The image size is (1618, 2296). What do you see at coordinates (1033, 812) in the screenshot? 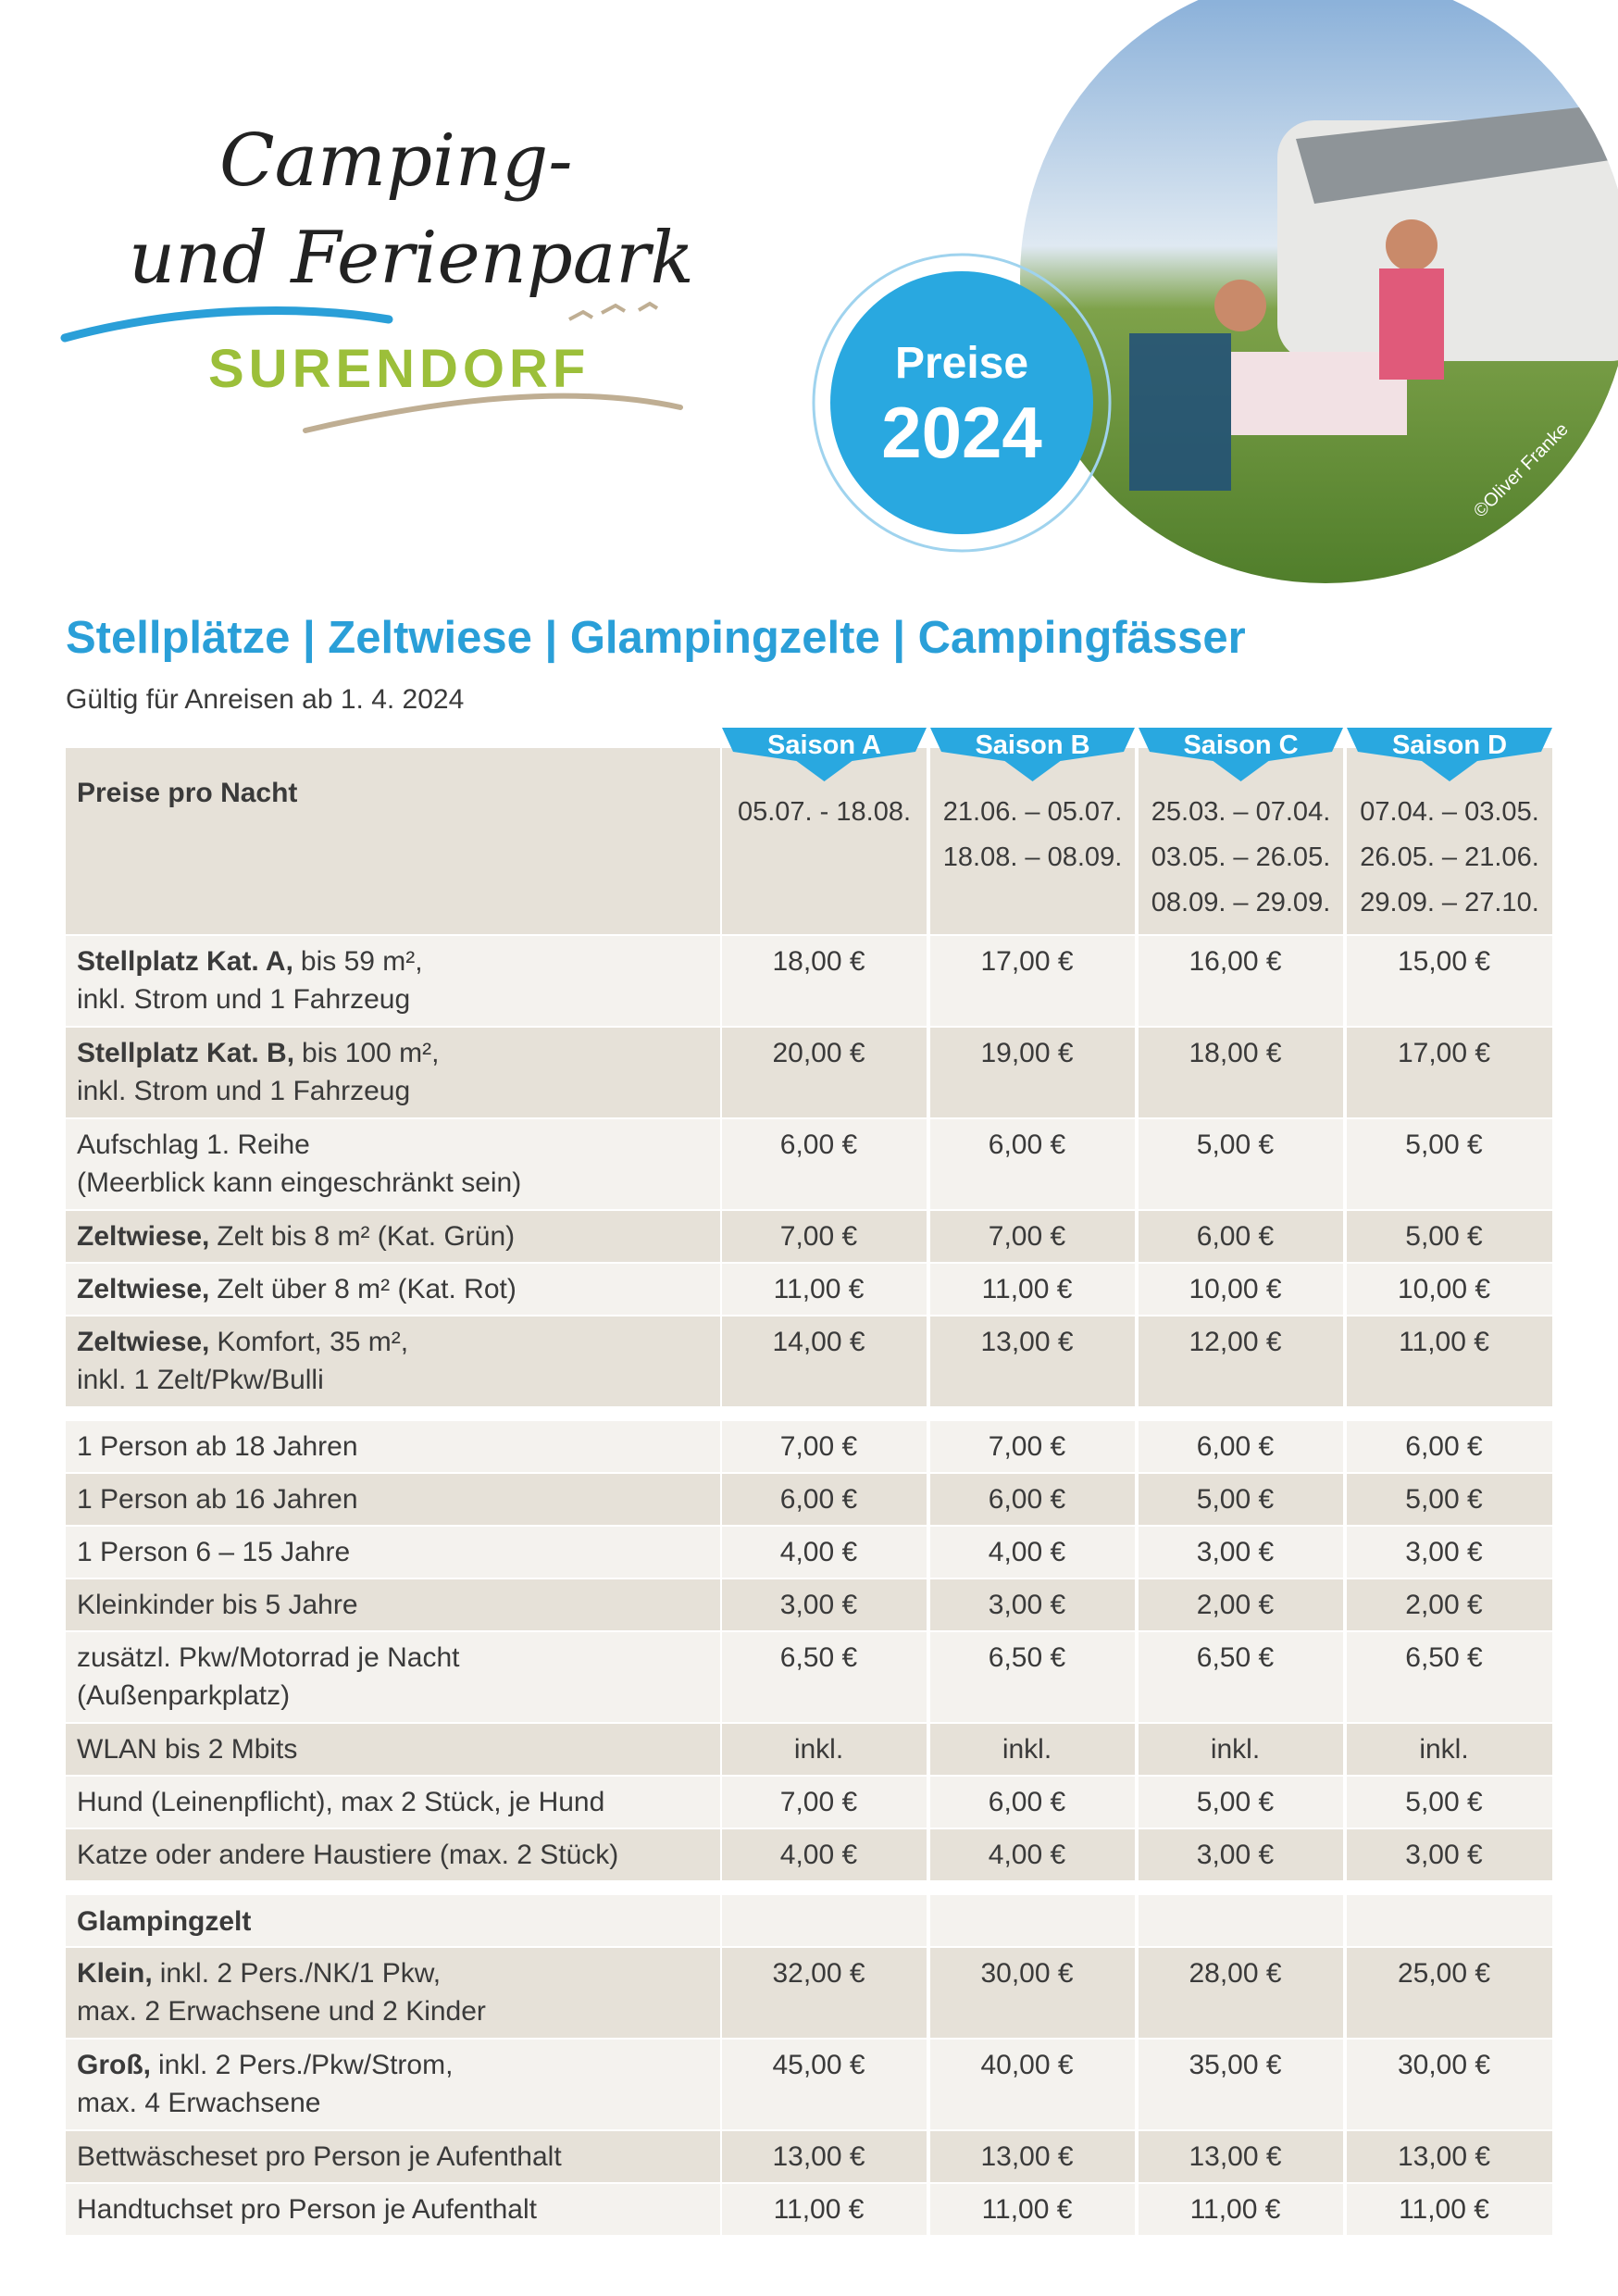
I see `season-date: 21.06. – 05.07.` at bounding box center [1033, 812].